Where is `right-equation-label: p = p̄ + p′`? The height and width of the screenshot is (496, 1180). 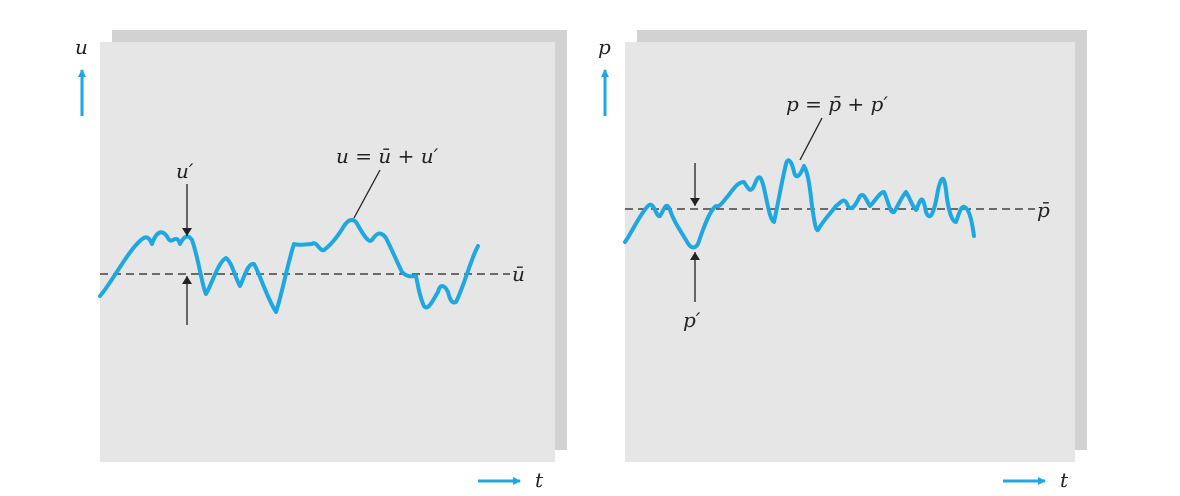
right-equation-label: p = p̄ + p′ is located at coordinates (837, 104).